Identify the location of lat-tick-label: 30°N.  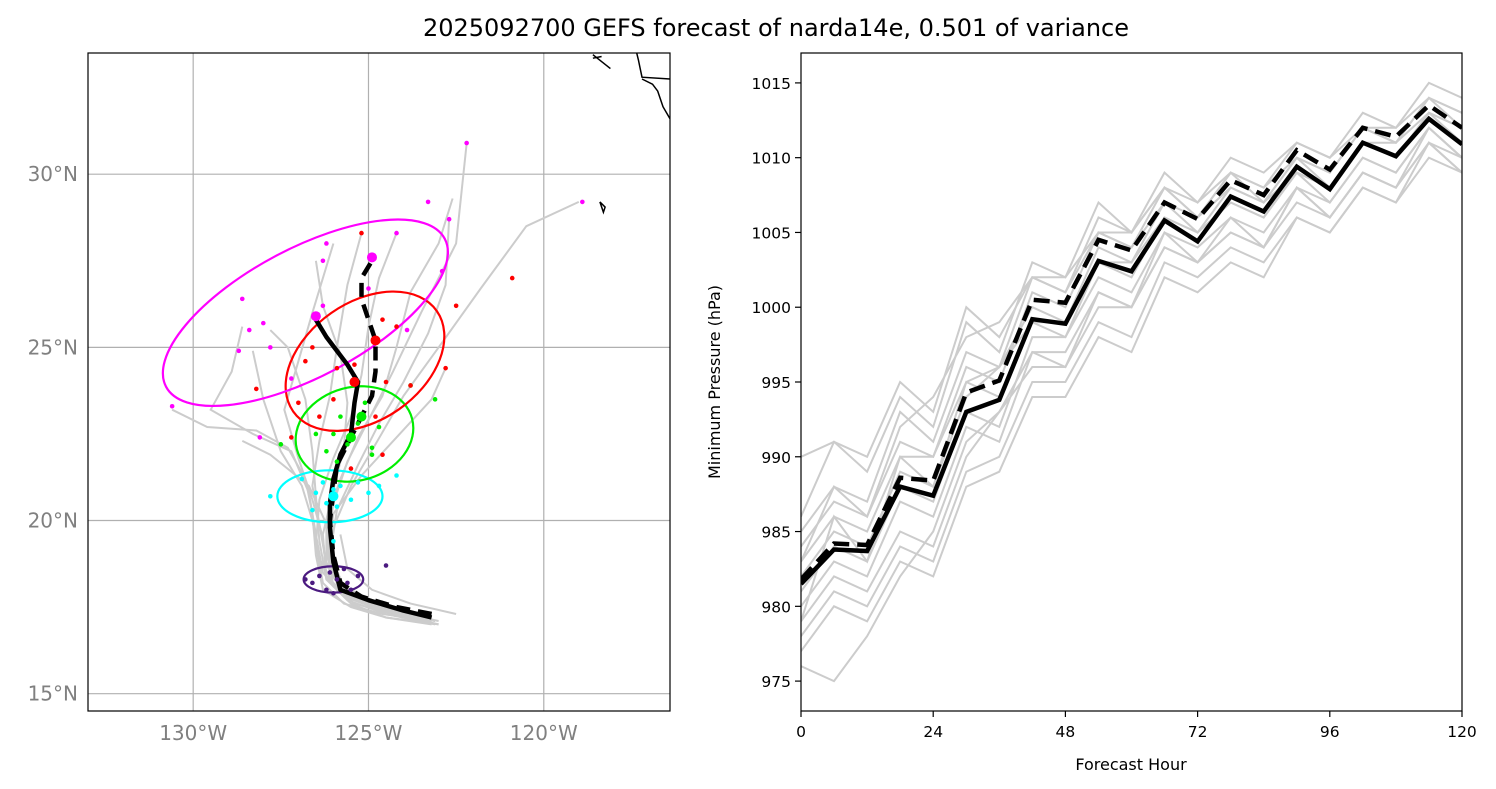
(53, 174).